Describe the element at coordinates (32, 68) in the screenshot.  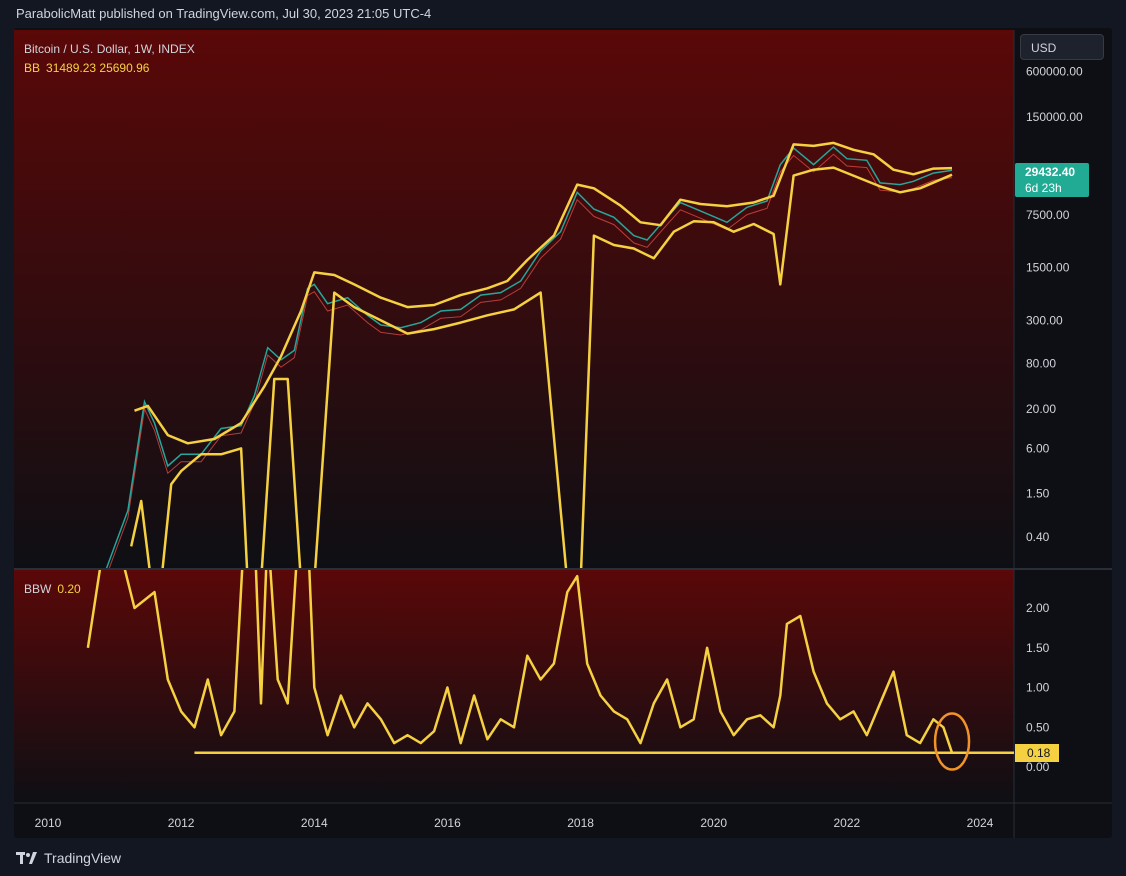
I see `bb-label: BB` at that location.